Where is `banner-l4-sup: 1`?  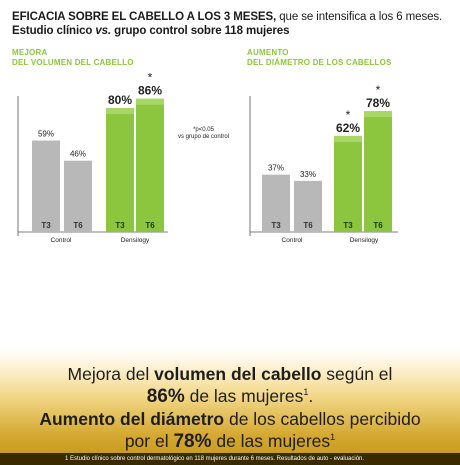
banner-l4-sup: 1 is located at coordinates (333, 437).